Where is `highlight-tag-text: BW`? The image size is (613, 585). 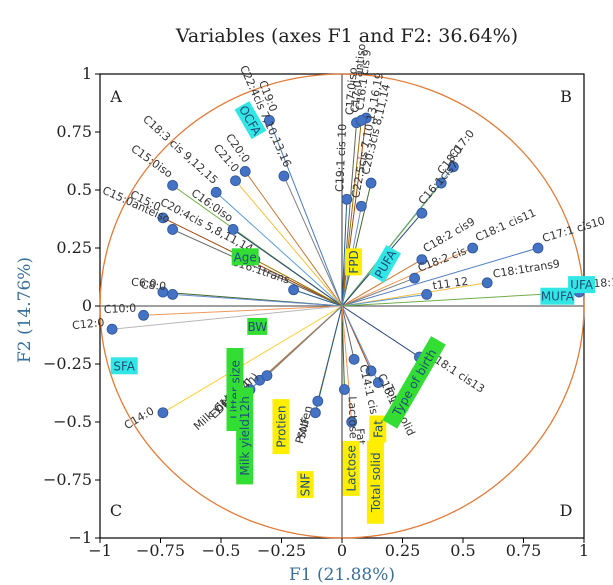 highlight-tag-text: BW is located at coordinates (257, 327).